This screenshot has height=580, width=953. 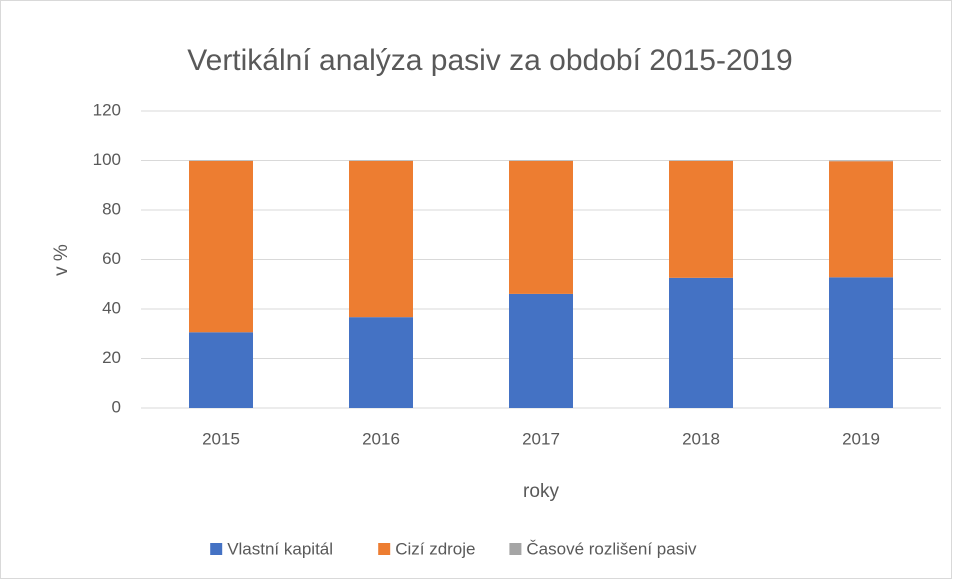 I want to click on y-tick-label: 20, so click(x=111, y=357).